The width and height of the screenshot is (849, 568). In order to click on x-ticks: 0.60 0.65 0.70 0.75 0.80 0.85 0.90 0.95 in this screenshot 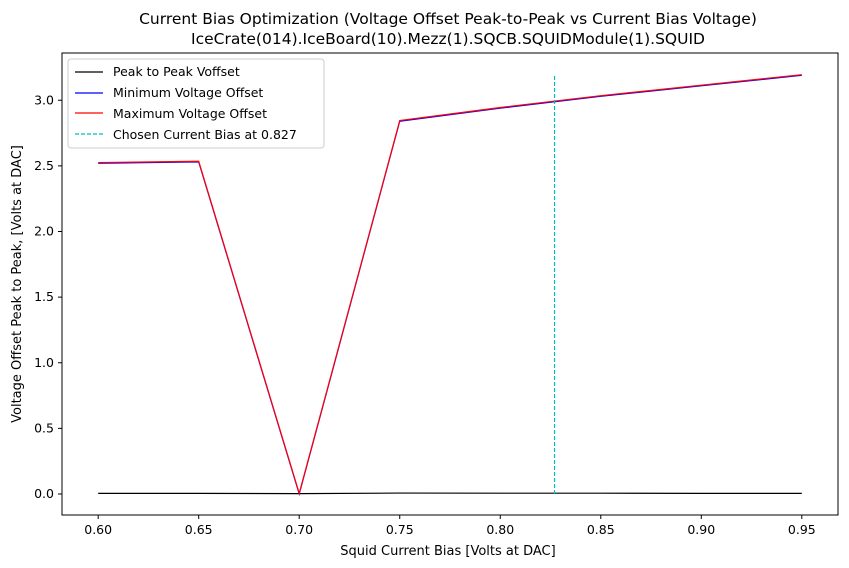, I will do `click(450, 526)`.